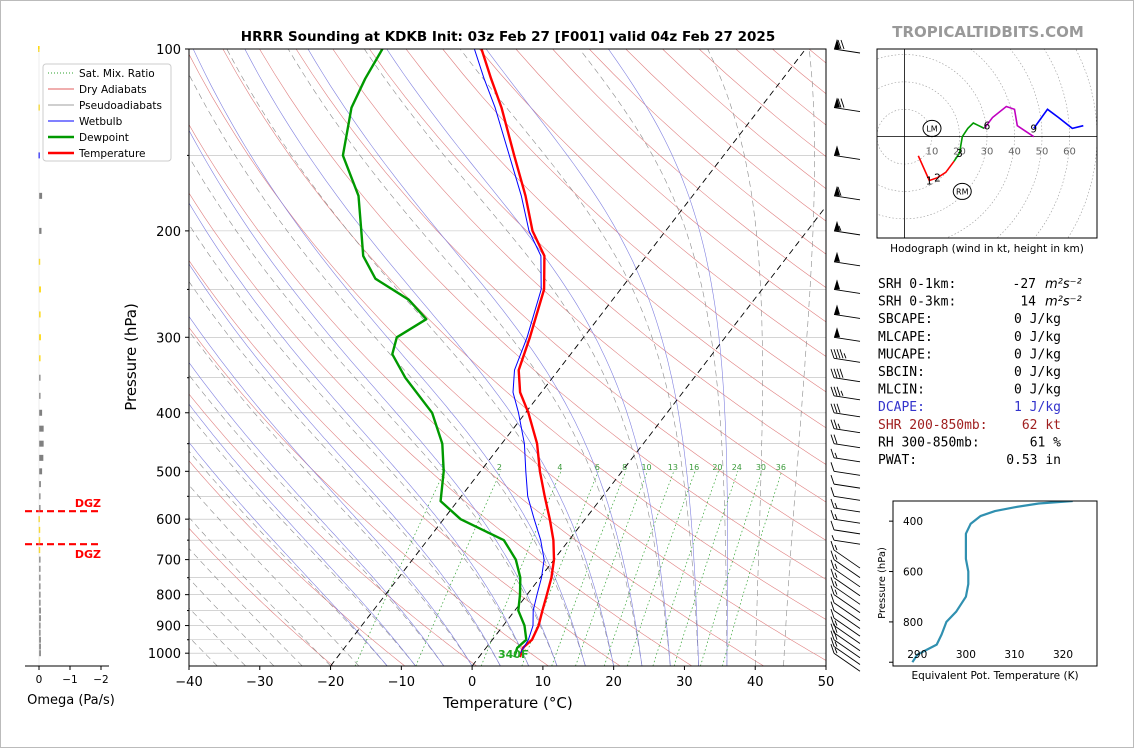 The image size is (1134, 749). Describe the element at coordinates (1063, 655) in the screenshot. I see `theta-e-x-tick-label: 320` at that location.